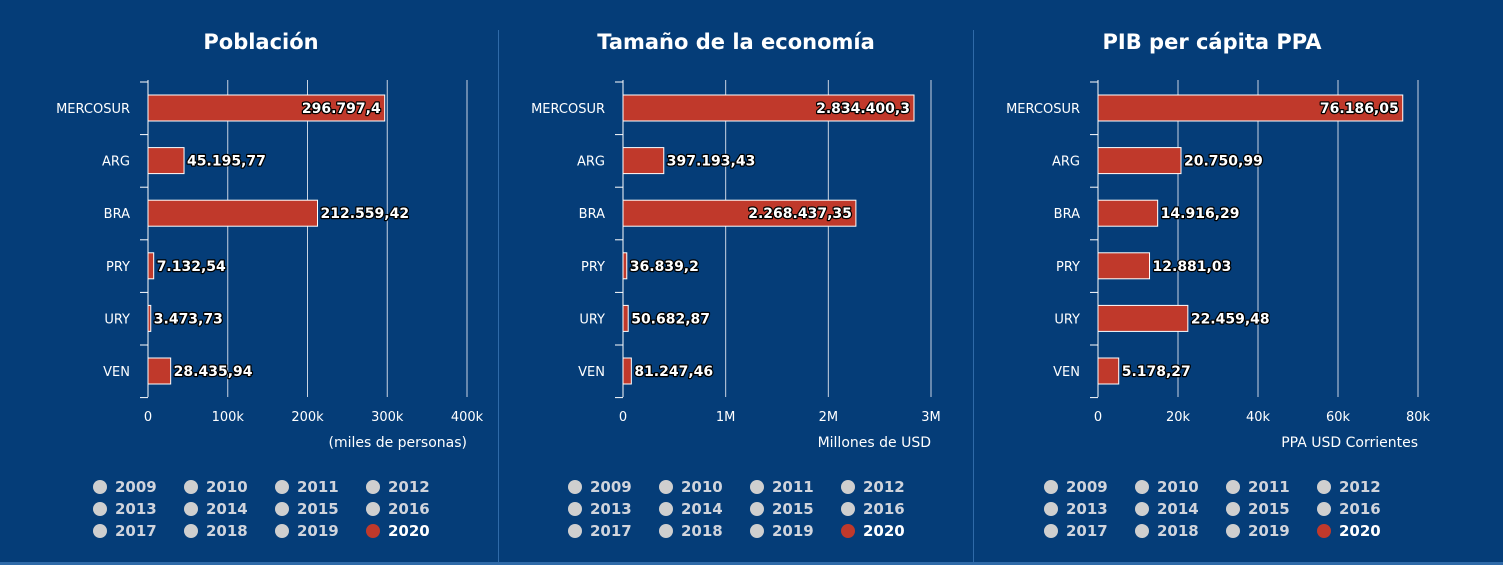  What do you see at coordinates (1258, 417) in the screenshot?
I see `x-tick-label: 40k` at bounding box center [1258, 417].